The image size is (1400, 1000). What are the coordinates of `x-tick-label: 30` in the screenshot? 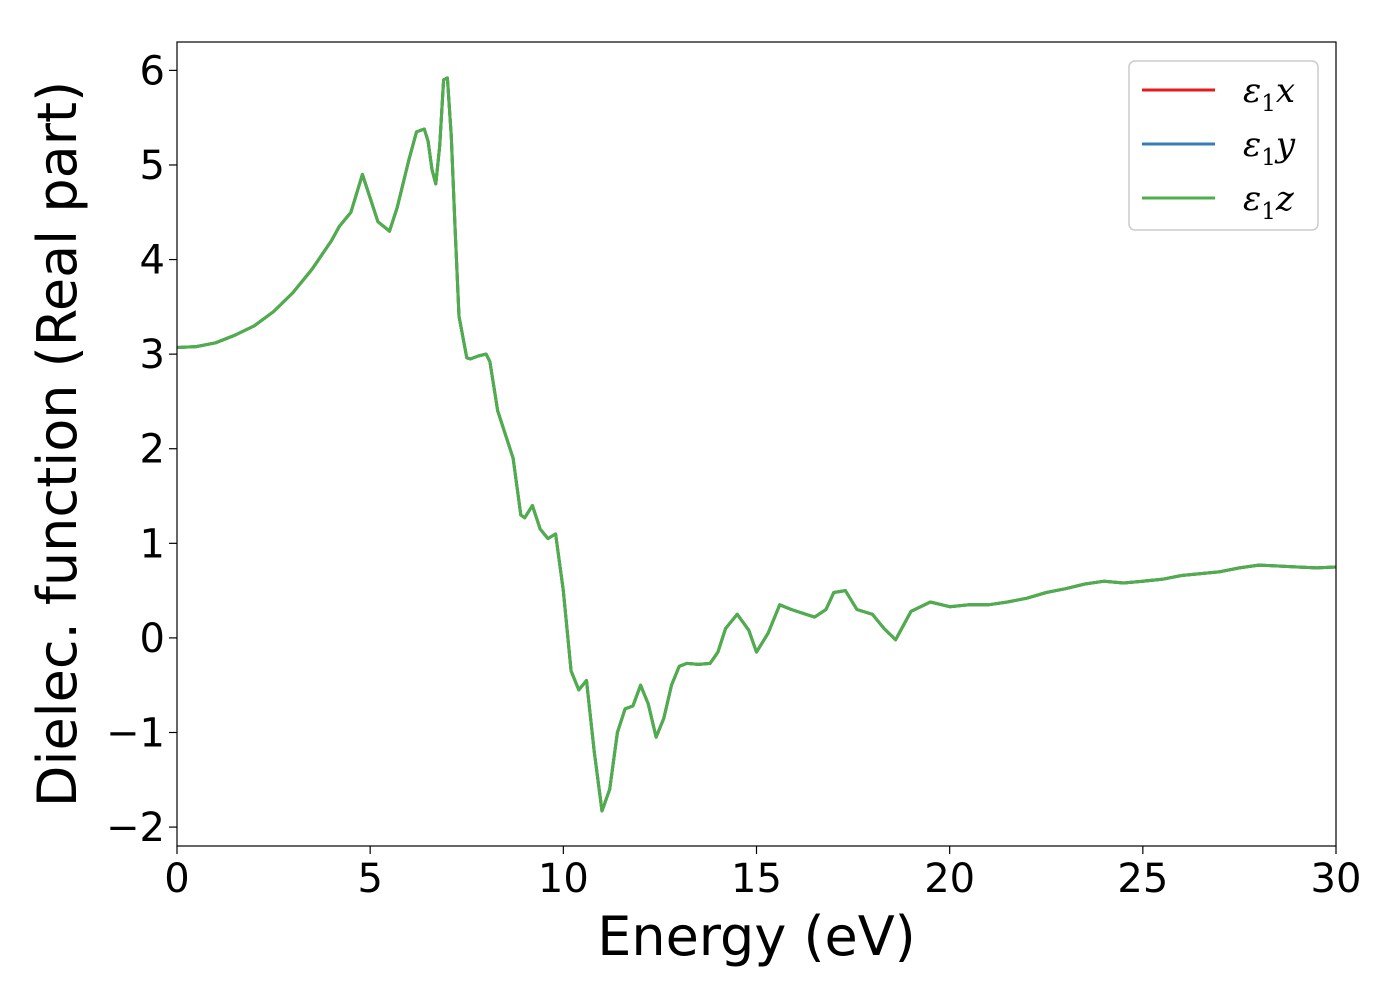 It's located at (1336, 879).